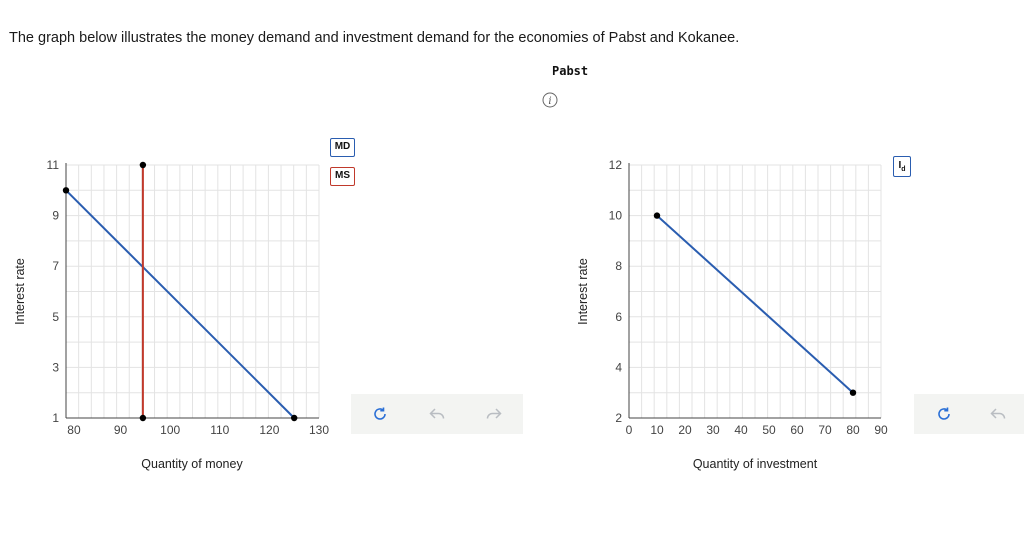 This screenshot has width=1024, height=546. Describe the element at coordinates (685, 430) in the screenshot. I see `x-tick-label: 20` at that location.